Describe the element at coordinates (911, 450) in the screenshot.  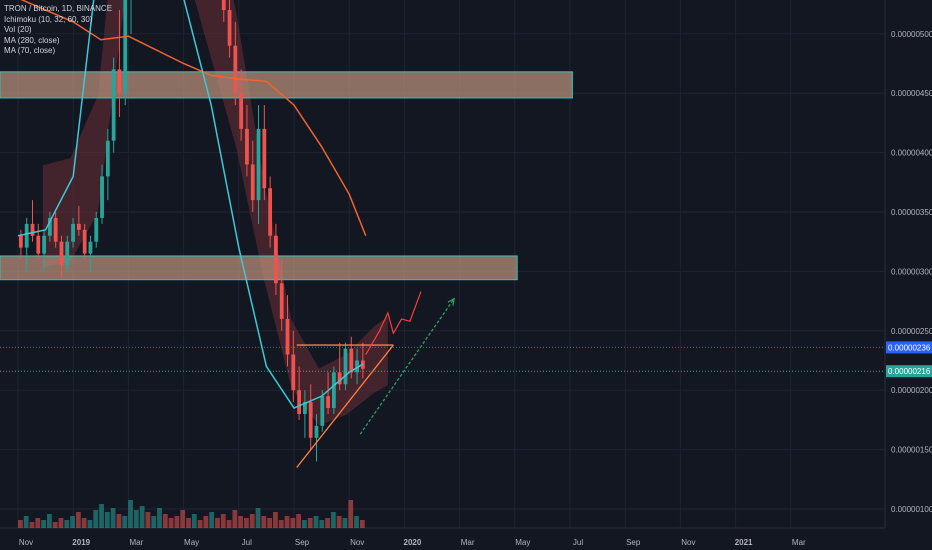
I see `y-tick-label: 0.00000150` at that location.